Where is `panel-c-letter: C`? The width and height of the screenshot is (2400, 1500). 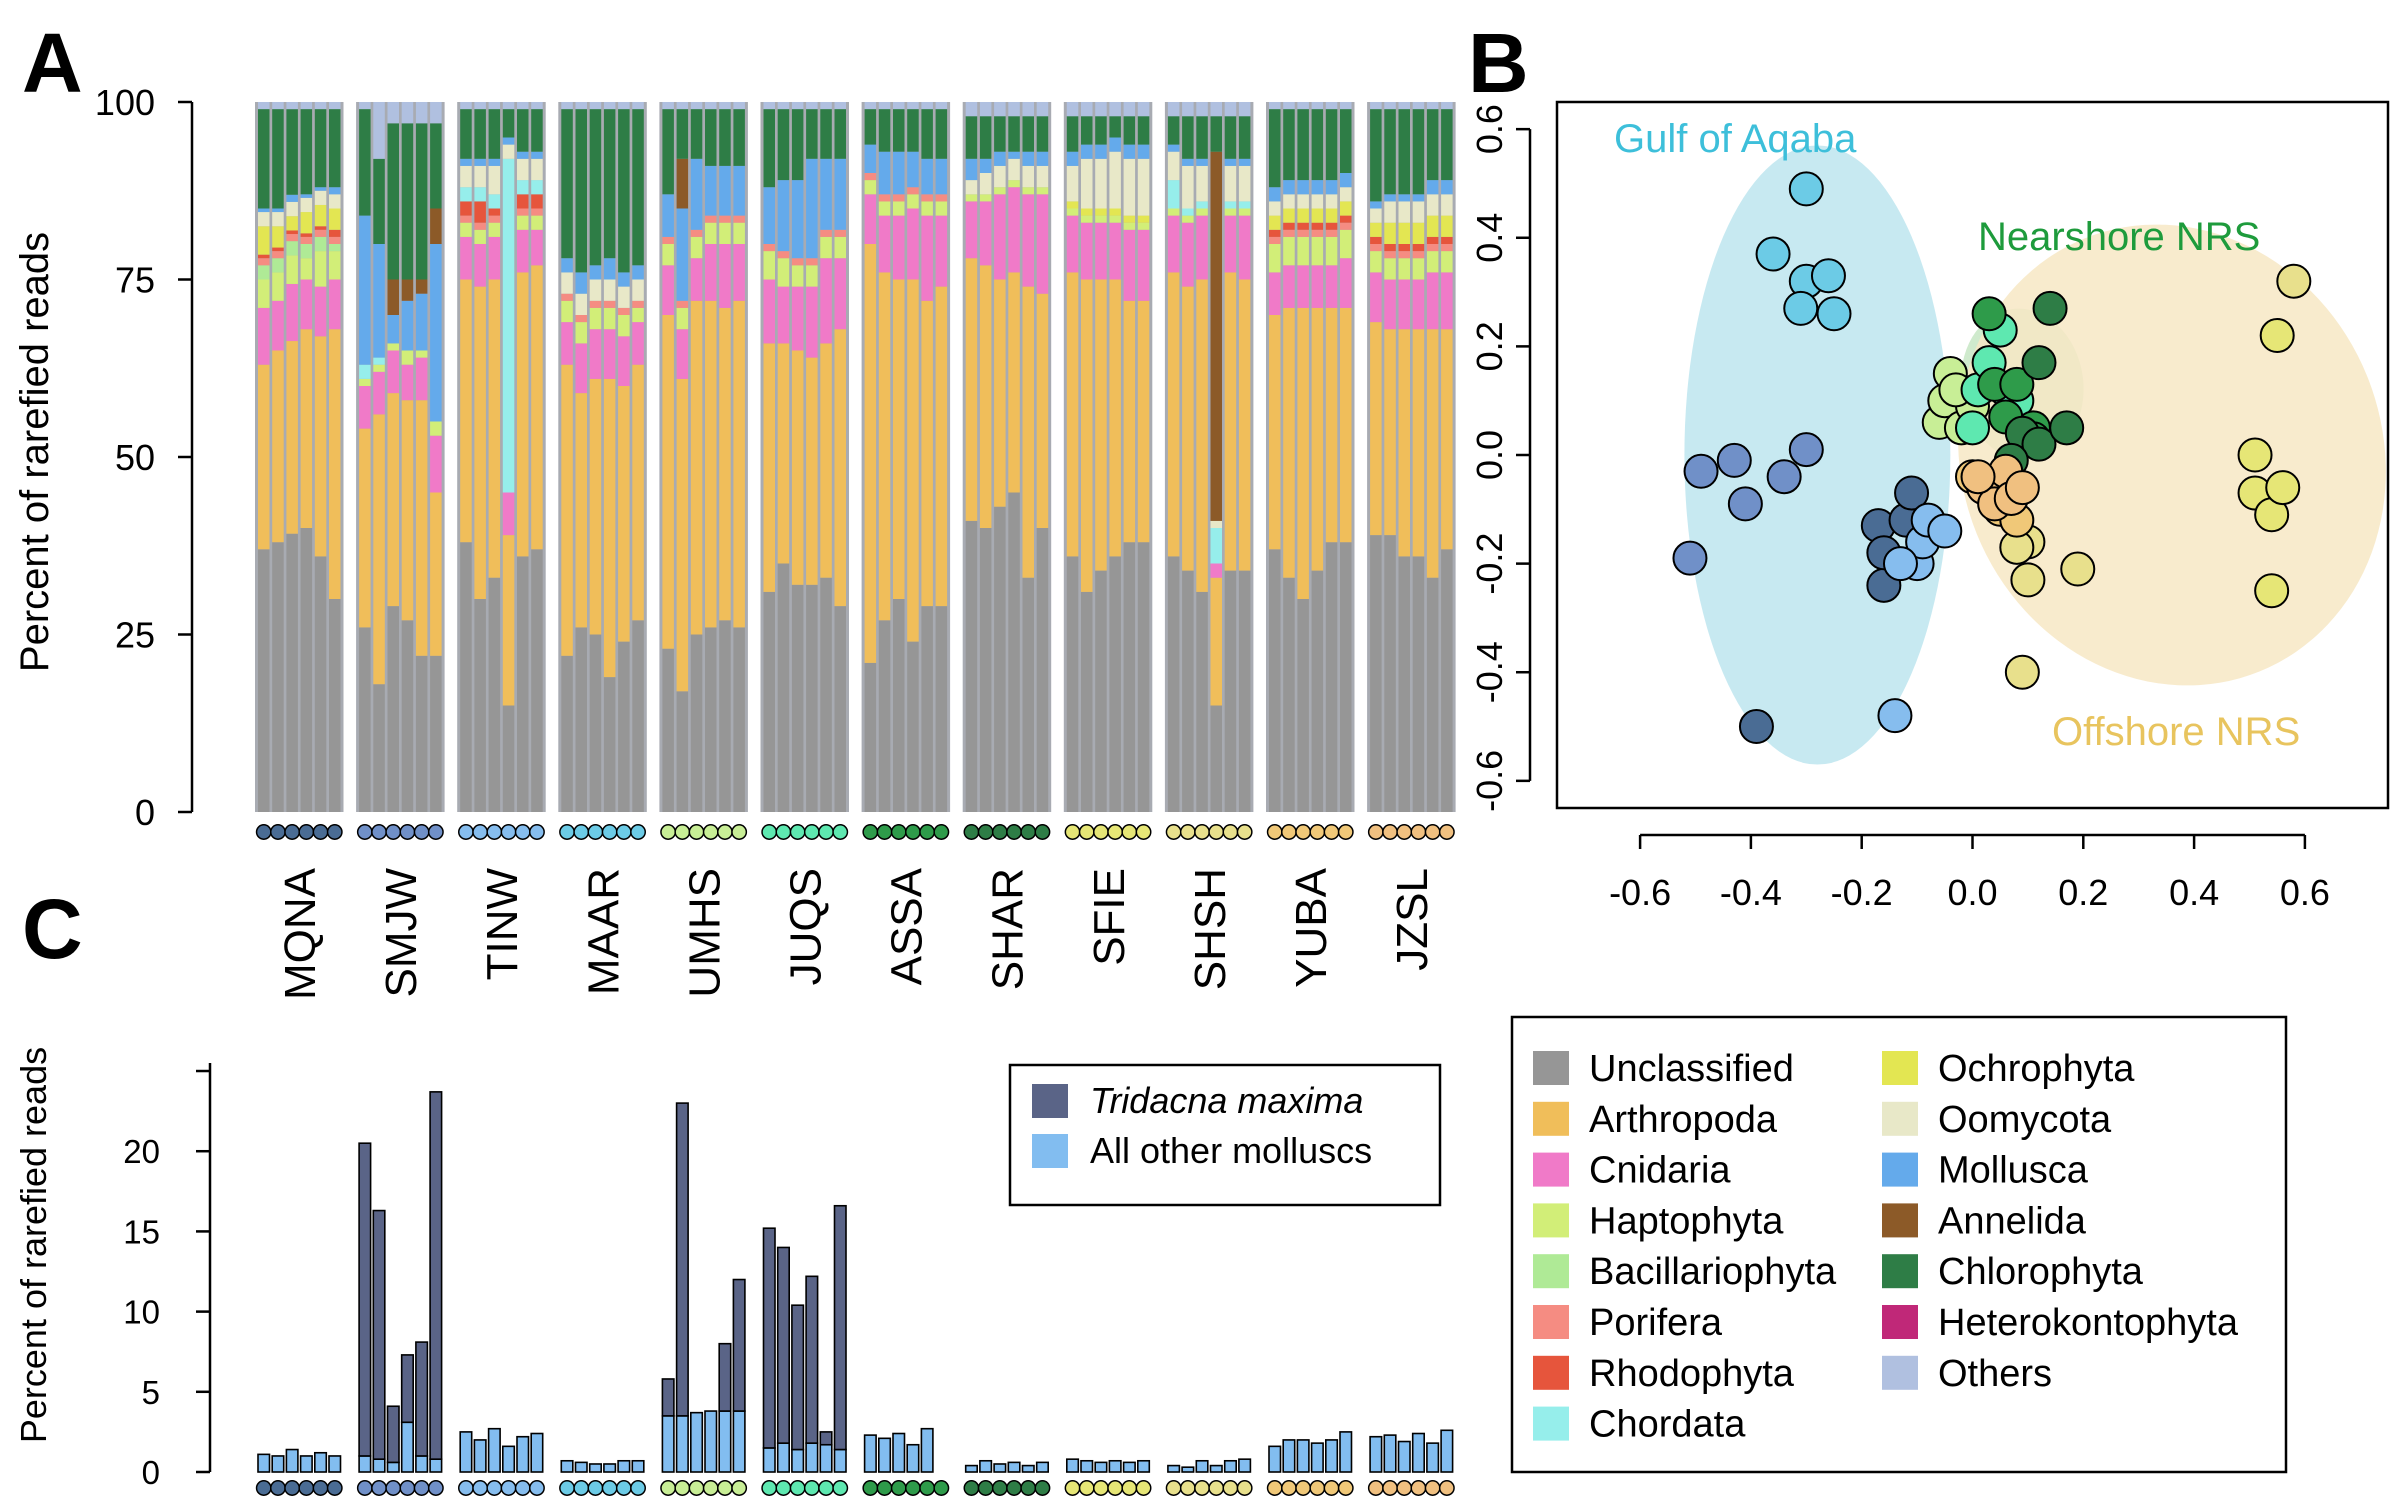 panel-c-letter: C is located at coordinates (52, 929).